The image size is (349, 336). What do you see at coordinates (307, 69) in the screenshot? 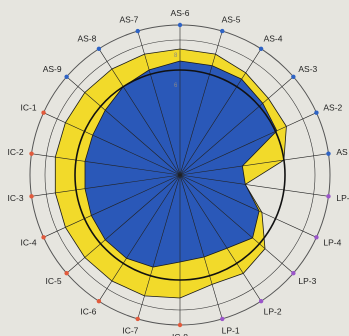
I see `axis-label-as-3: AS-3` at bounding box center [307, 69].